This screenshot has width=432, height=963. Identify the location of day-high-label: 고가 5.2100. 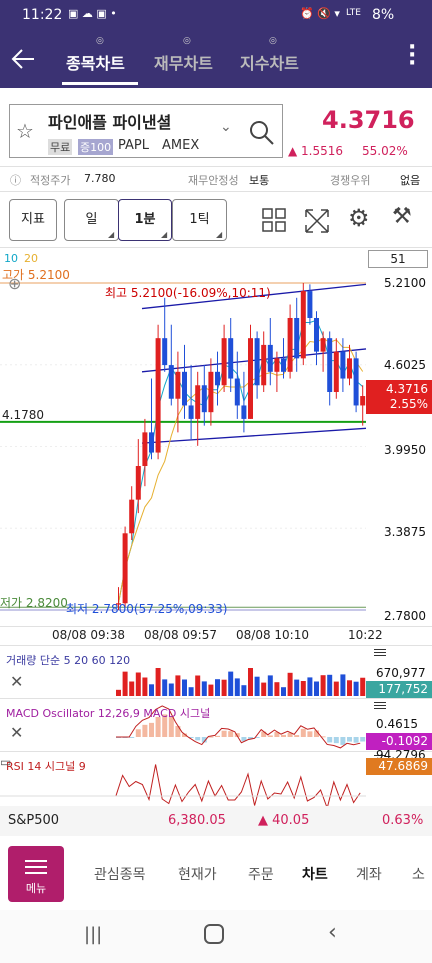
(36, 275).